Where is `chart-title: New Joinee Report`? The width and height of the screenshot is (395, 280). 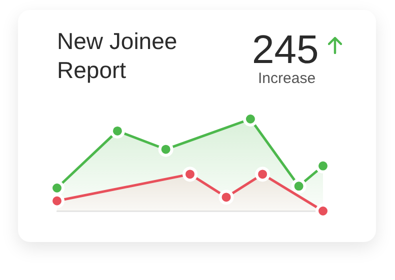
chart-title: New Joinee Report is located at coordinates (117, 56).